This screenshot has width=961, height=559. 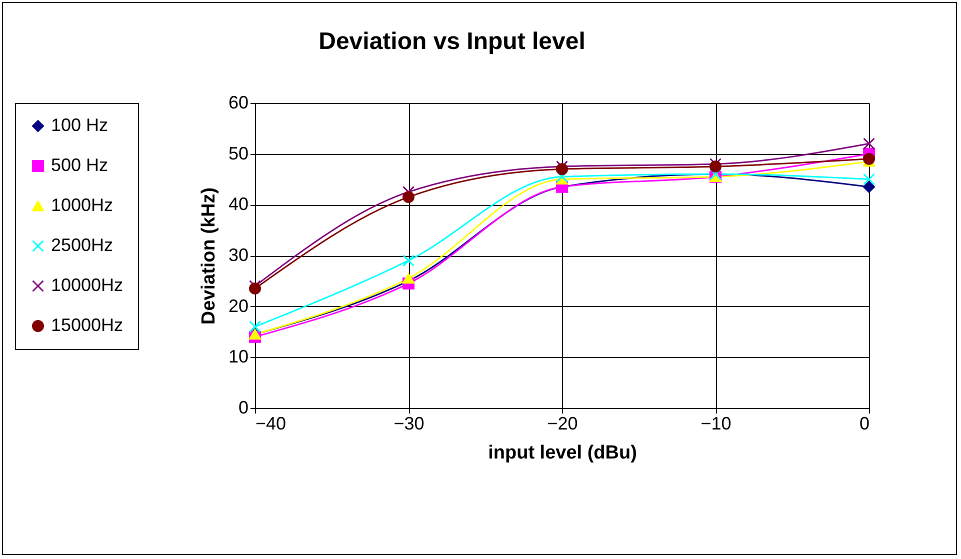 What do you see at coordinates (82, 205) in the screenshot?
I see `legend-label: 1000Hz` at bounding box center [82, 205].